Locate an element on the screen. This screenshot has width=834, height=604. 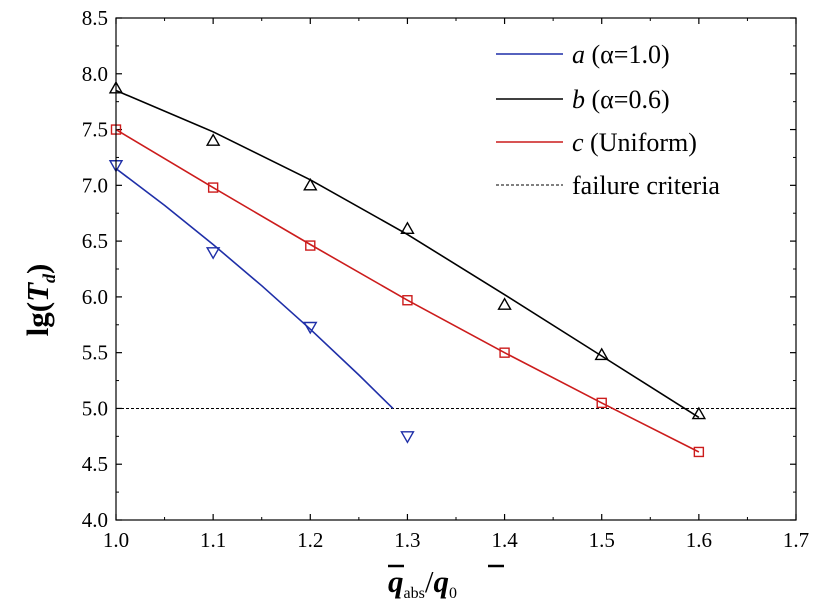
x-tick-label: 1.2 is located at coordinates (310, 540).